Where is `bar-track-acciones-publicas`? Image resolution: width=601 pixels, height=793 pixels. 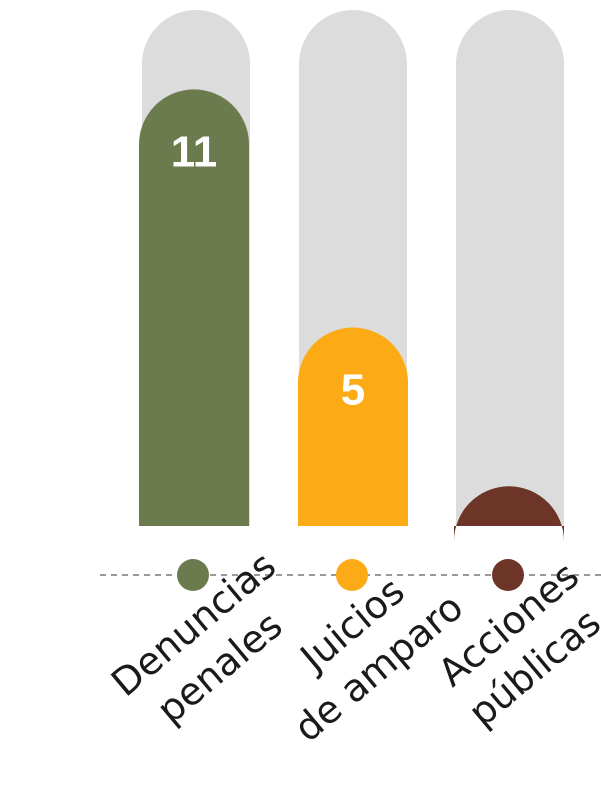
bar-track-acciones-publicas is located at coordinates (510, 268).